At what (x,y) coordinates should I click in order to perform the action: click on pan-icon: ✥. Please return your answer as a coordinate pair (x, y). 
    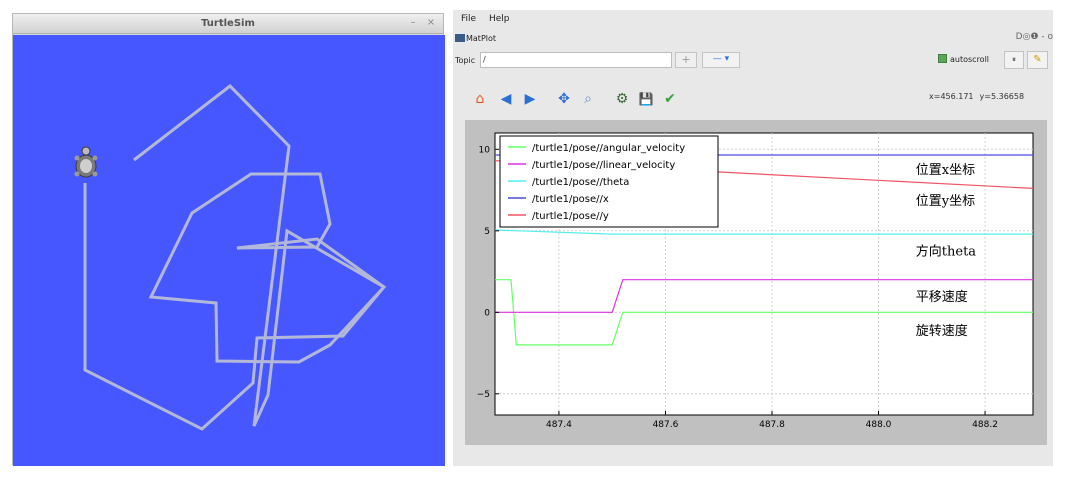
    Looking at the image, I should click on (564, 99).